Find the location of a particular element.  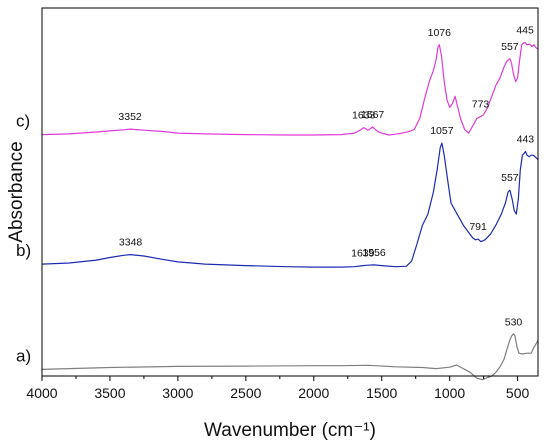

x-tick-label-1000: 1000 is located at coordinates (449, 393).